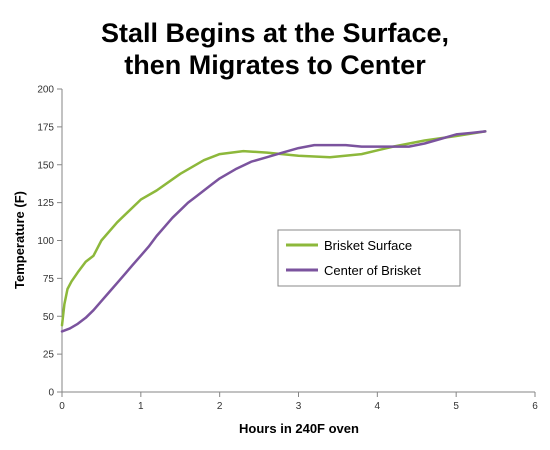 The height and width of the screenshot is (450, 550). I want to click on y-tick-label: 25, so click(49, 355).